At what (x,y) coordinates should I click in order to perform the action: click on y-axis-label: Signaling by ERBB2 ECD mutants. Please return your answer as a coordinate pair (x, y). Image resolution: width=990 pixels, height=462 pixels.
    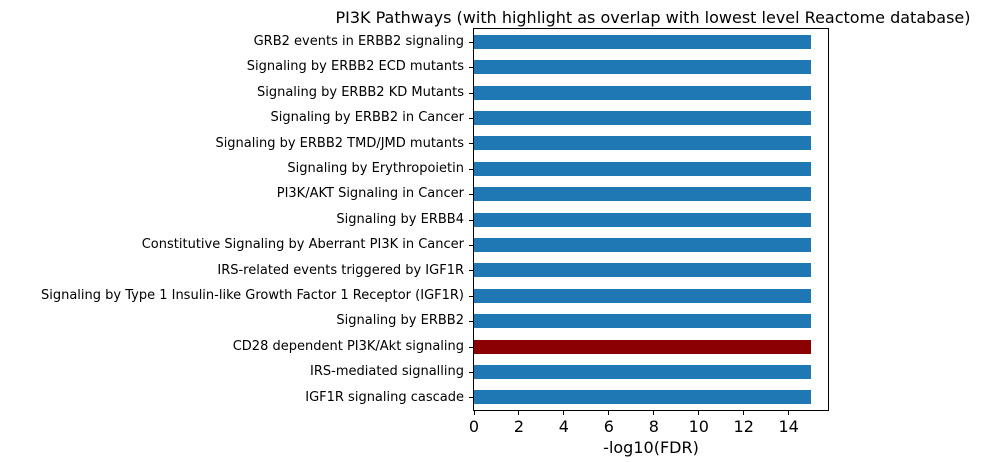
    Looking at the image, I should click on (355, 67).